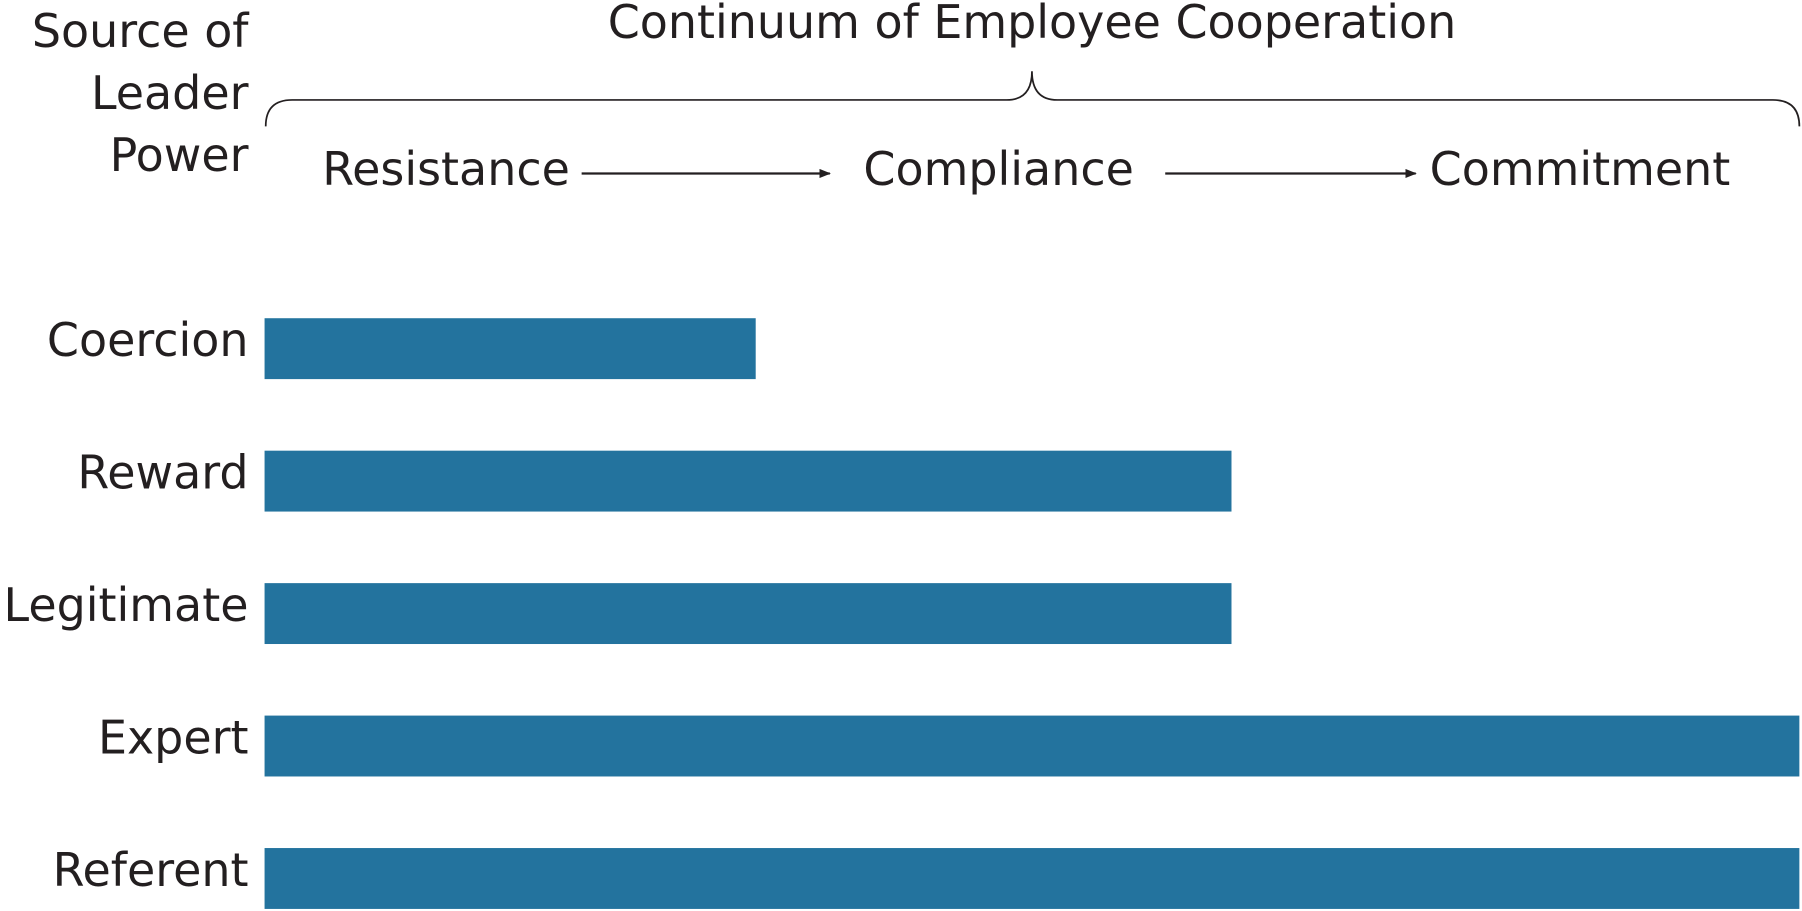 The height and width of the screenshot is (911, 1802). What do you see at coordinates (1032, 99) in the screenshot?
I see `brace` at bounding box center [1032, 99].